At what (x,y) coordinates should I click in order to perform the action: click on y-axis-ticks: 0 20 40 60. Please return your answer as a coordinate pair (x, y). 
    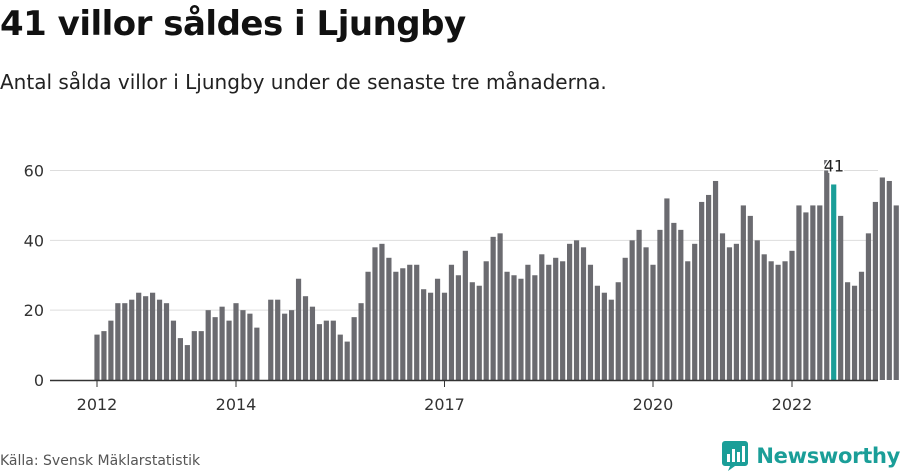
    Looking at the image, I should click on (34, 276).